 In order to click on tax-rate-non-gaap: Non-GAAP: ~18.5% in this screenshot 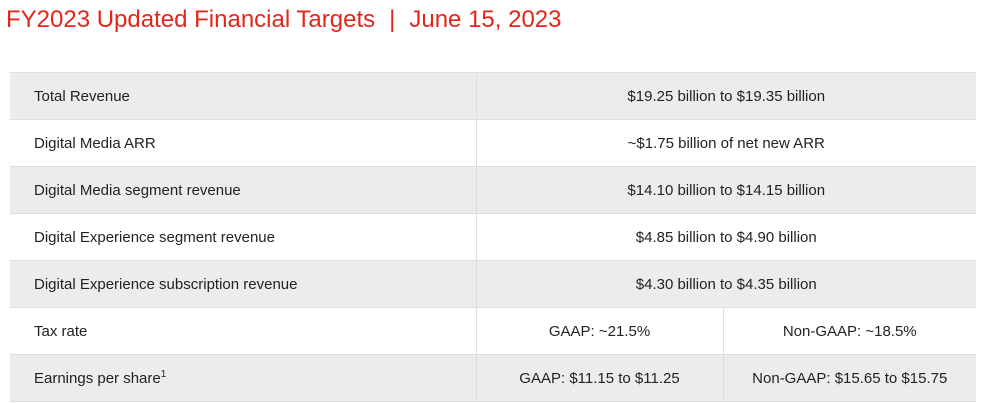, I will do `click(849, 331)`.